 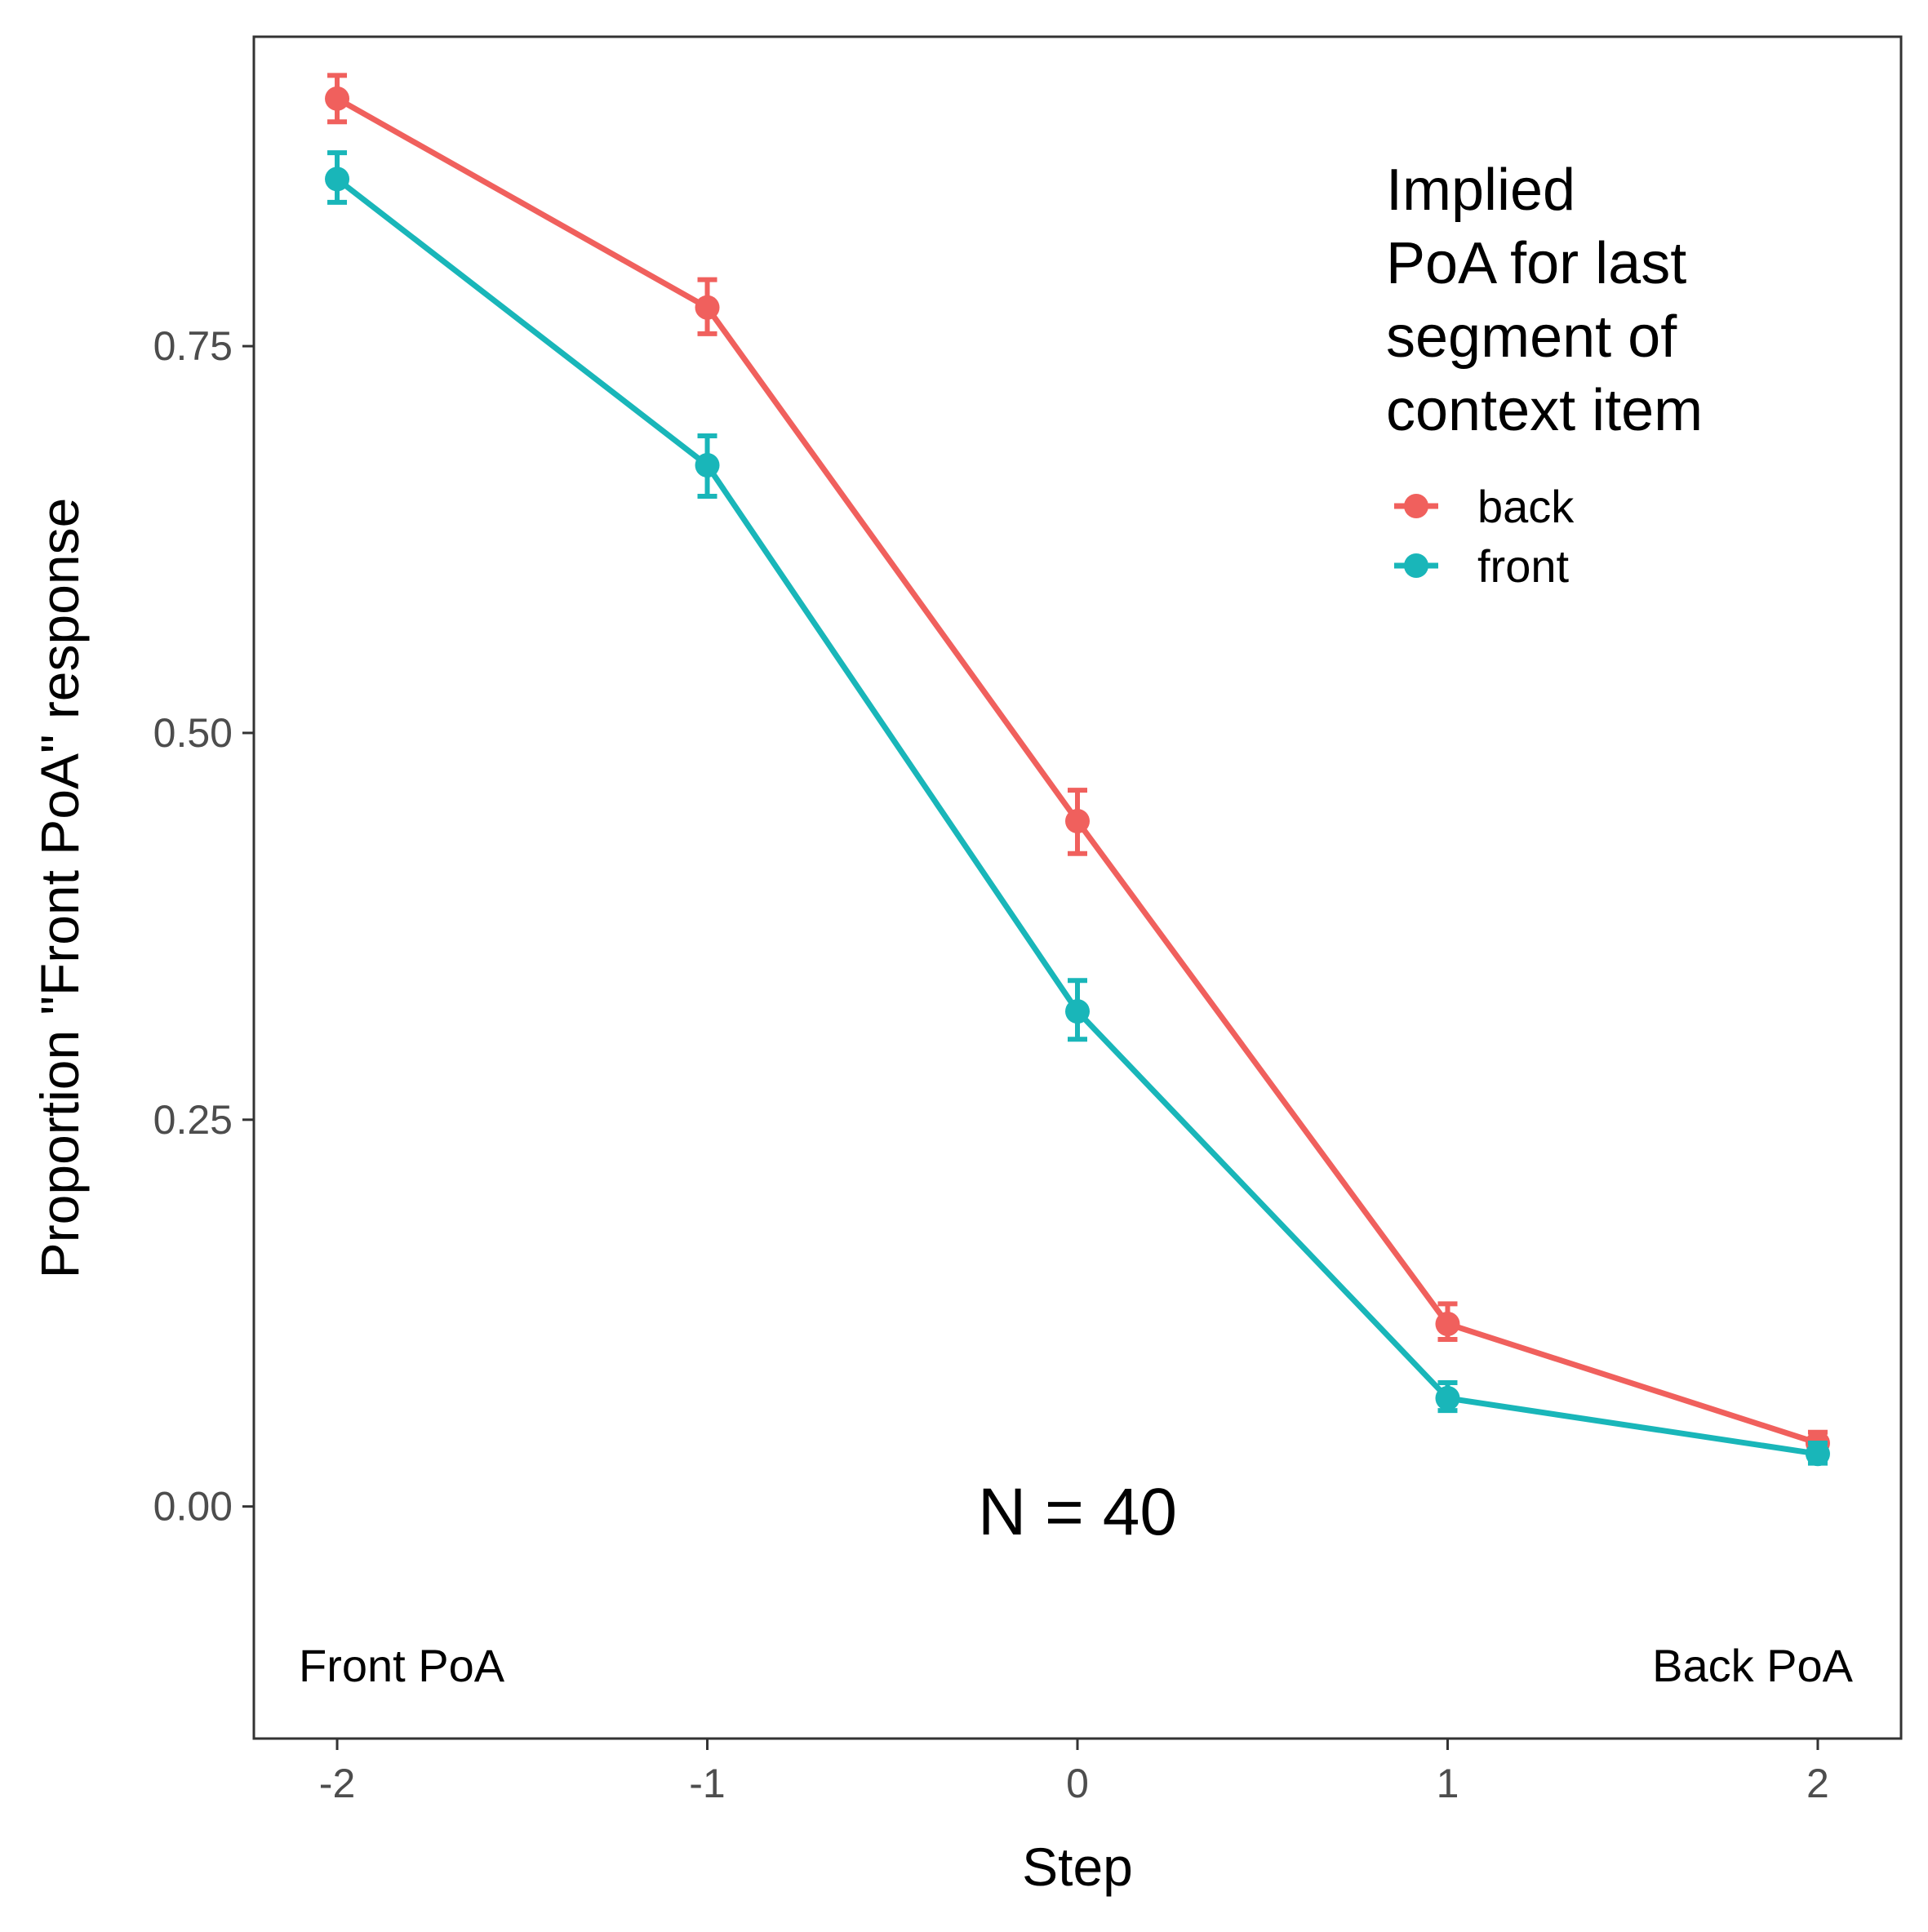 What do you see at coordinates (707, 1783) in the screenshot?
I see `x-tick-label: -1` at bounding box center [707, 1783].